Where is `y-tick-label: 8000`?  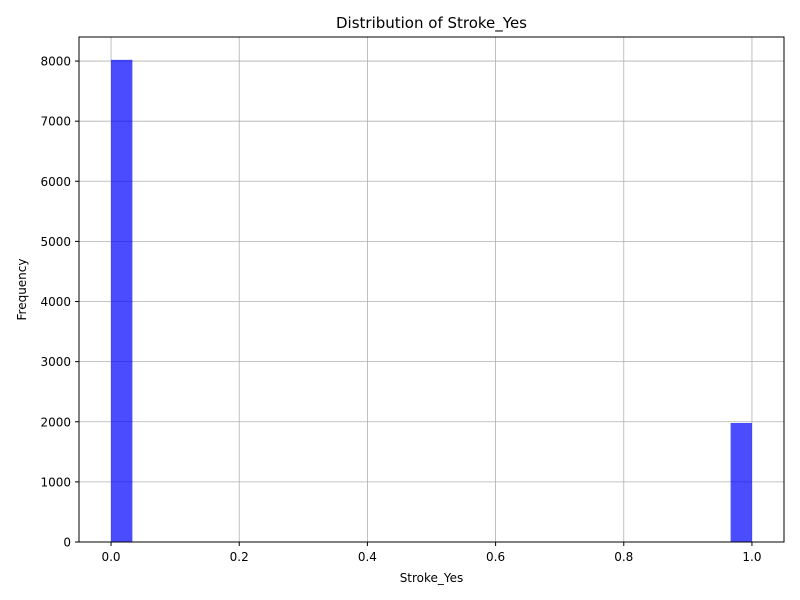
y-tick-label: 8000 is located at coordinates (55, 62).